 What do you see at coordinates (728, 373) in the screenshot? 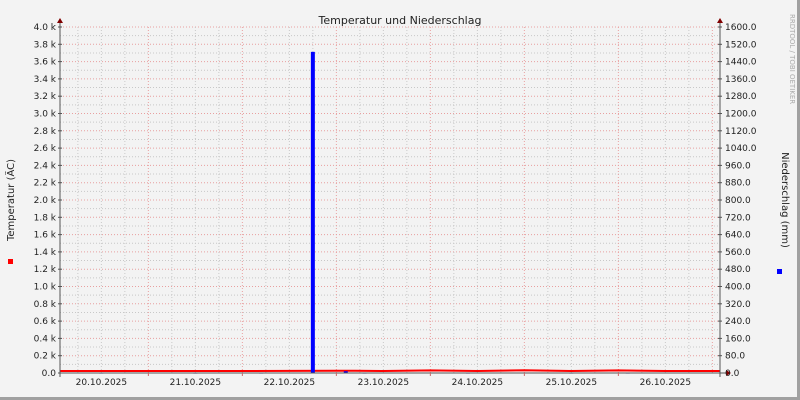
I see `x-axis-arrow-icon` at bounding box center [728, 373].